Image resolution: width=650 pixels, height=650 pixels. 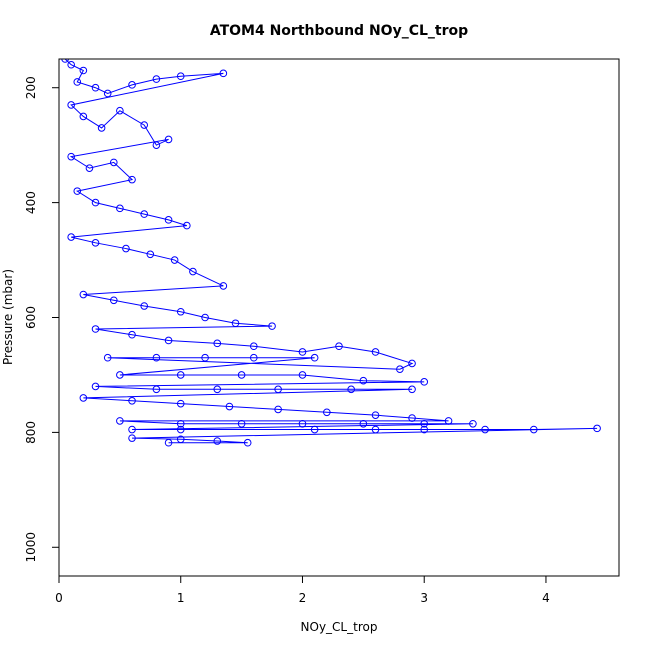 I want to click on y-tick-label: 400, so click(x=31, y=202).